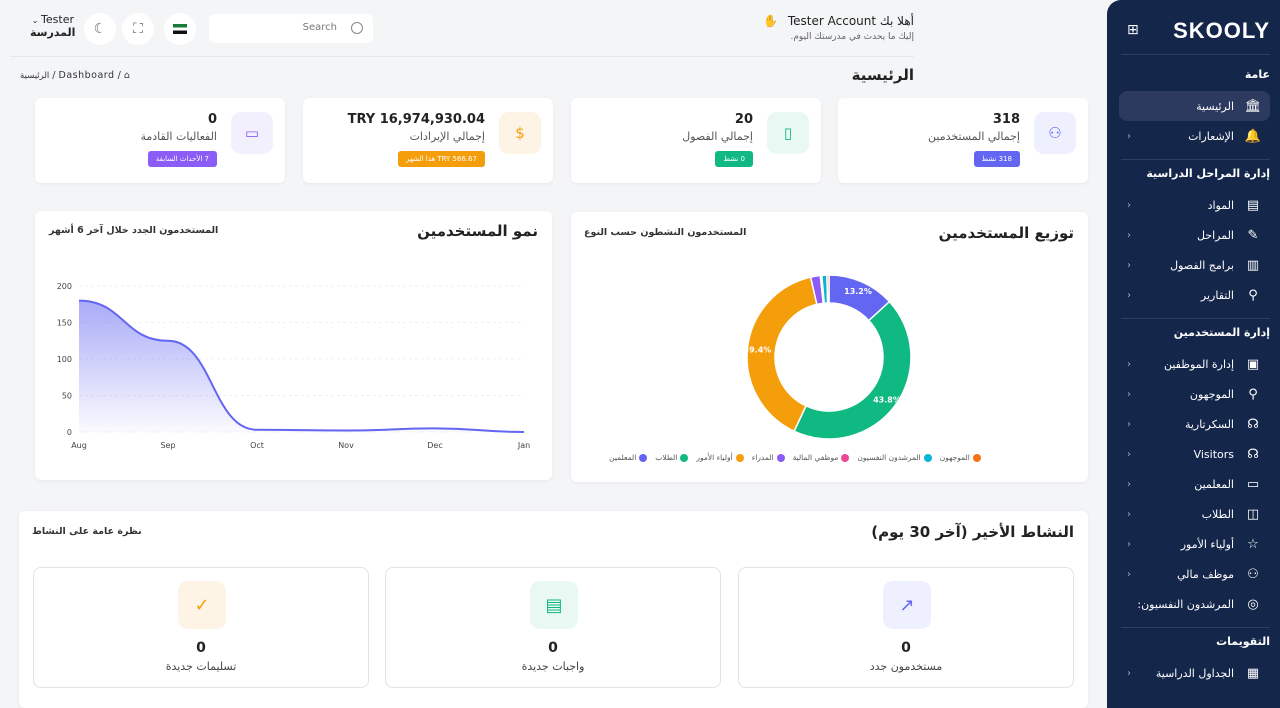 This screenshot has width=1280, height=708. Describe the element at coordinates (1215, 106) in the screenshot. I see `sidebar-item-label: الرئيسية` at that location.